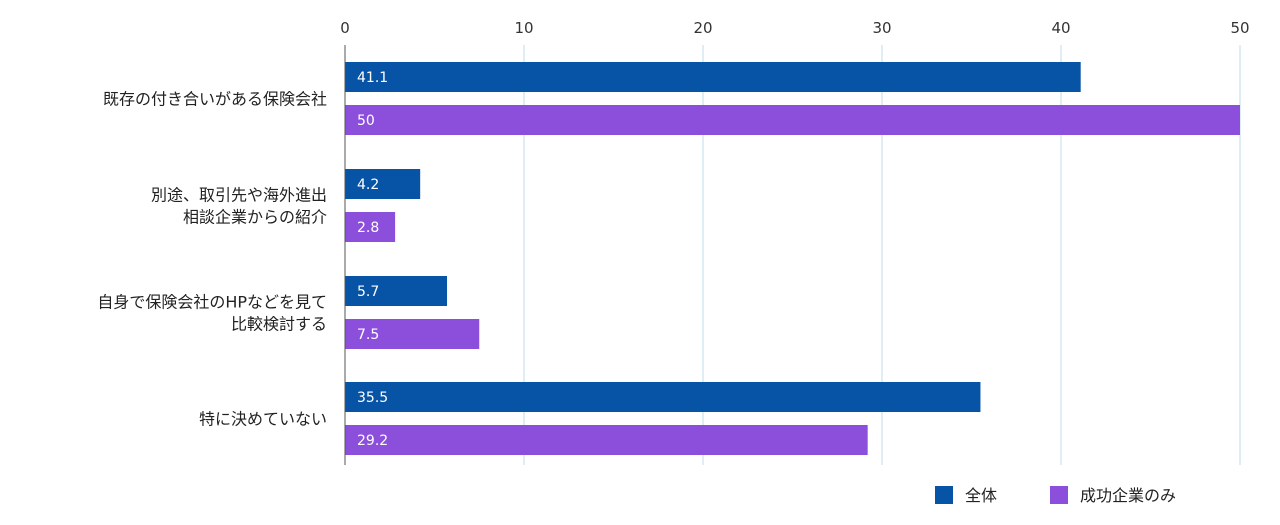 The height and width of the screenshot is (525, 1280). Describe the element at coordinates (366, 121) in the screenshot. I see `bar-value-label: 50` at that location.